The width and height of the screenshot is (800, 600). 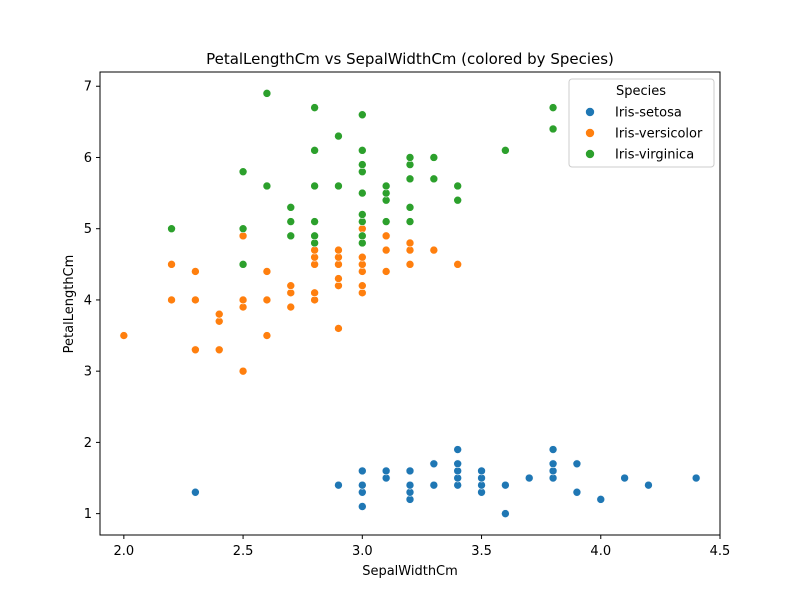 I want to click on y-tick-label: 4, so click(x=88, y=300).